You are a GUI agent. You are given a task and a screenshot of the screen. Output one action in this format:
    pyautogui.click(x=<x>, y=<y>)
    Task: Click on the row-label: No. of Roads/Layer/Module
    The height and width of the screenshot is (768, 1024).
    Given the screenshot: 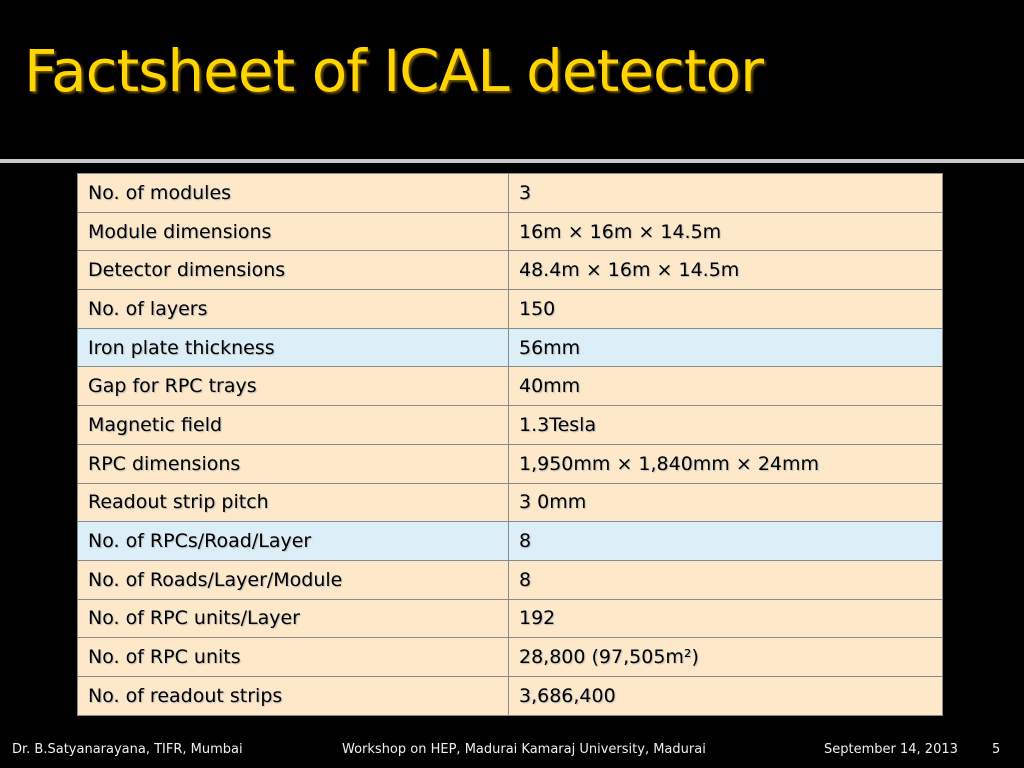 What is the action you would take?
    pyautogui.click(x=293, y=579)
    